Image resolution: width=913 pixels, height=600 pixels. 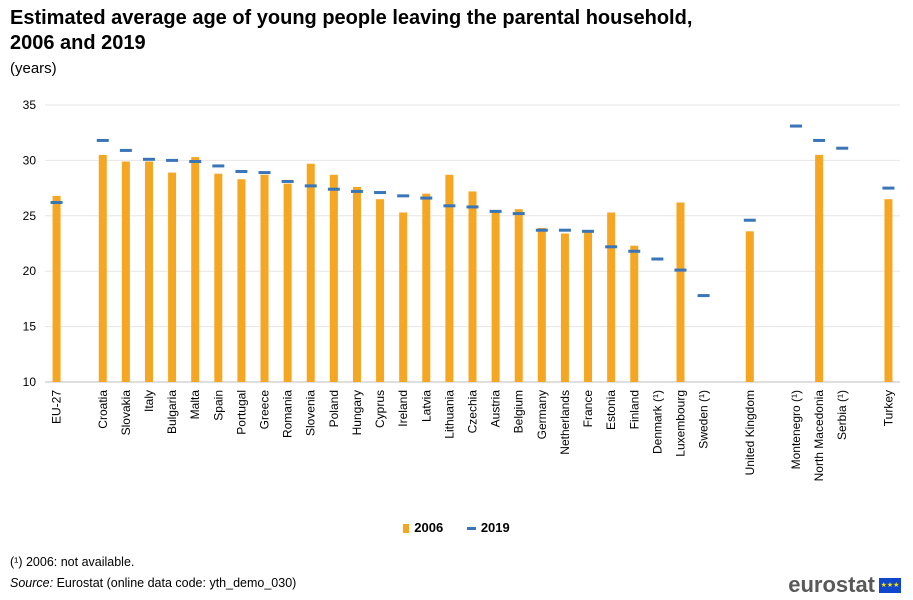 I want to click on legend-swatch-2019, so click(x=471, y=529).